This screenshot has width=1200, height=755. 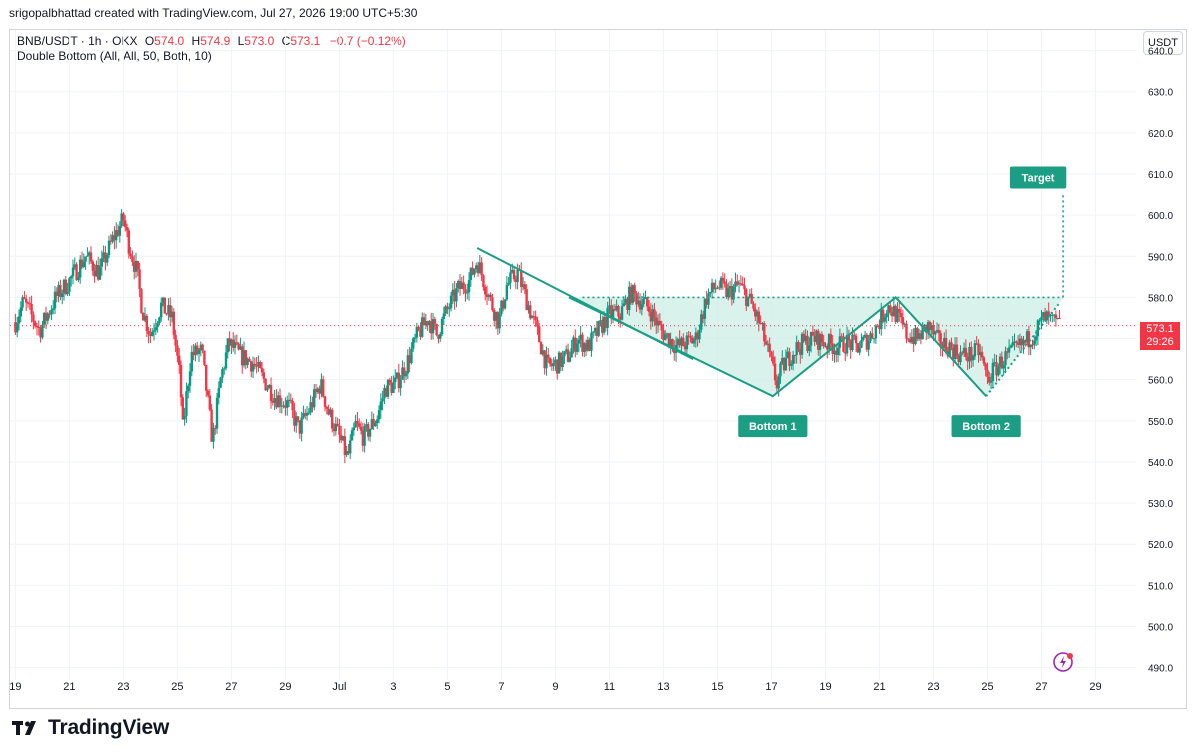 I want to click on close-label: C, so click(x=286, y=41).